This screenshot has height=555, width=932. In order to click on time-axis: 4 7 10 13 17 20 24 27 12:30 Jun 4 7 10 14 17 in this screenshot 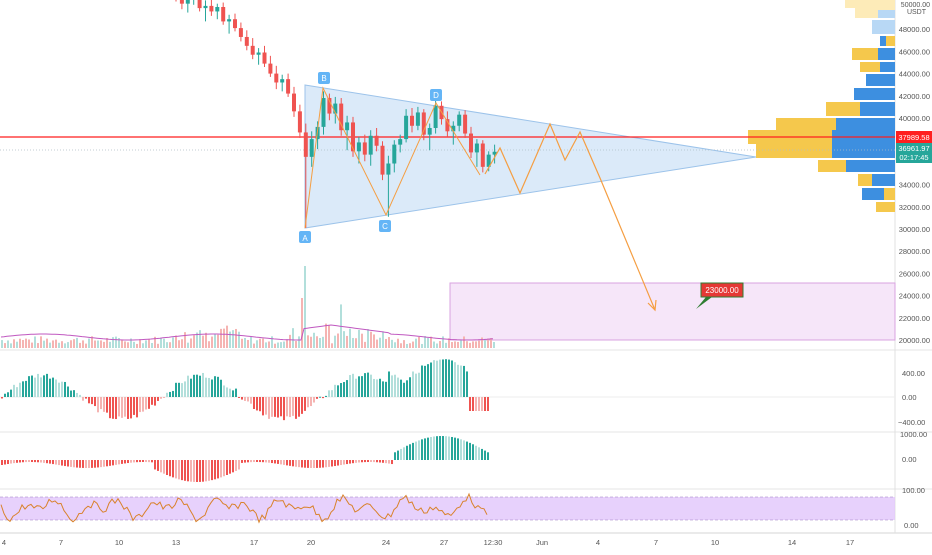, I will do `click(428, 542)`.